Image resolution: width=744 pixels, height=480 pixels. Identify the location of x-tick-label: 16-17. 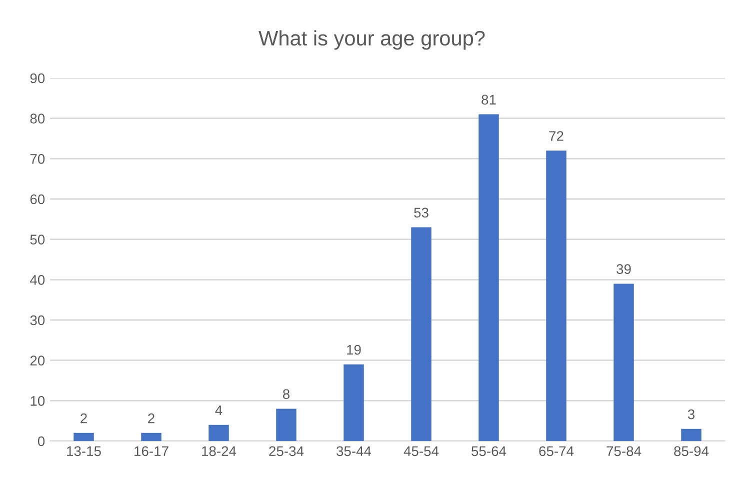
(151, 451).